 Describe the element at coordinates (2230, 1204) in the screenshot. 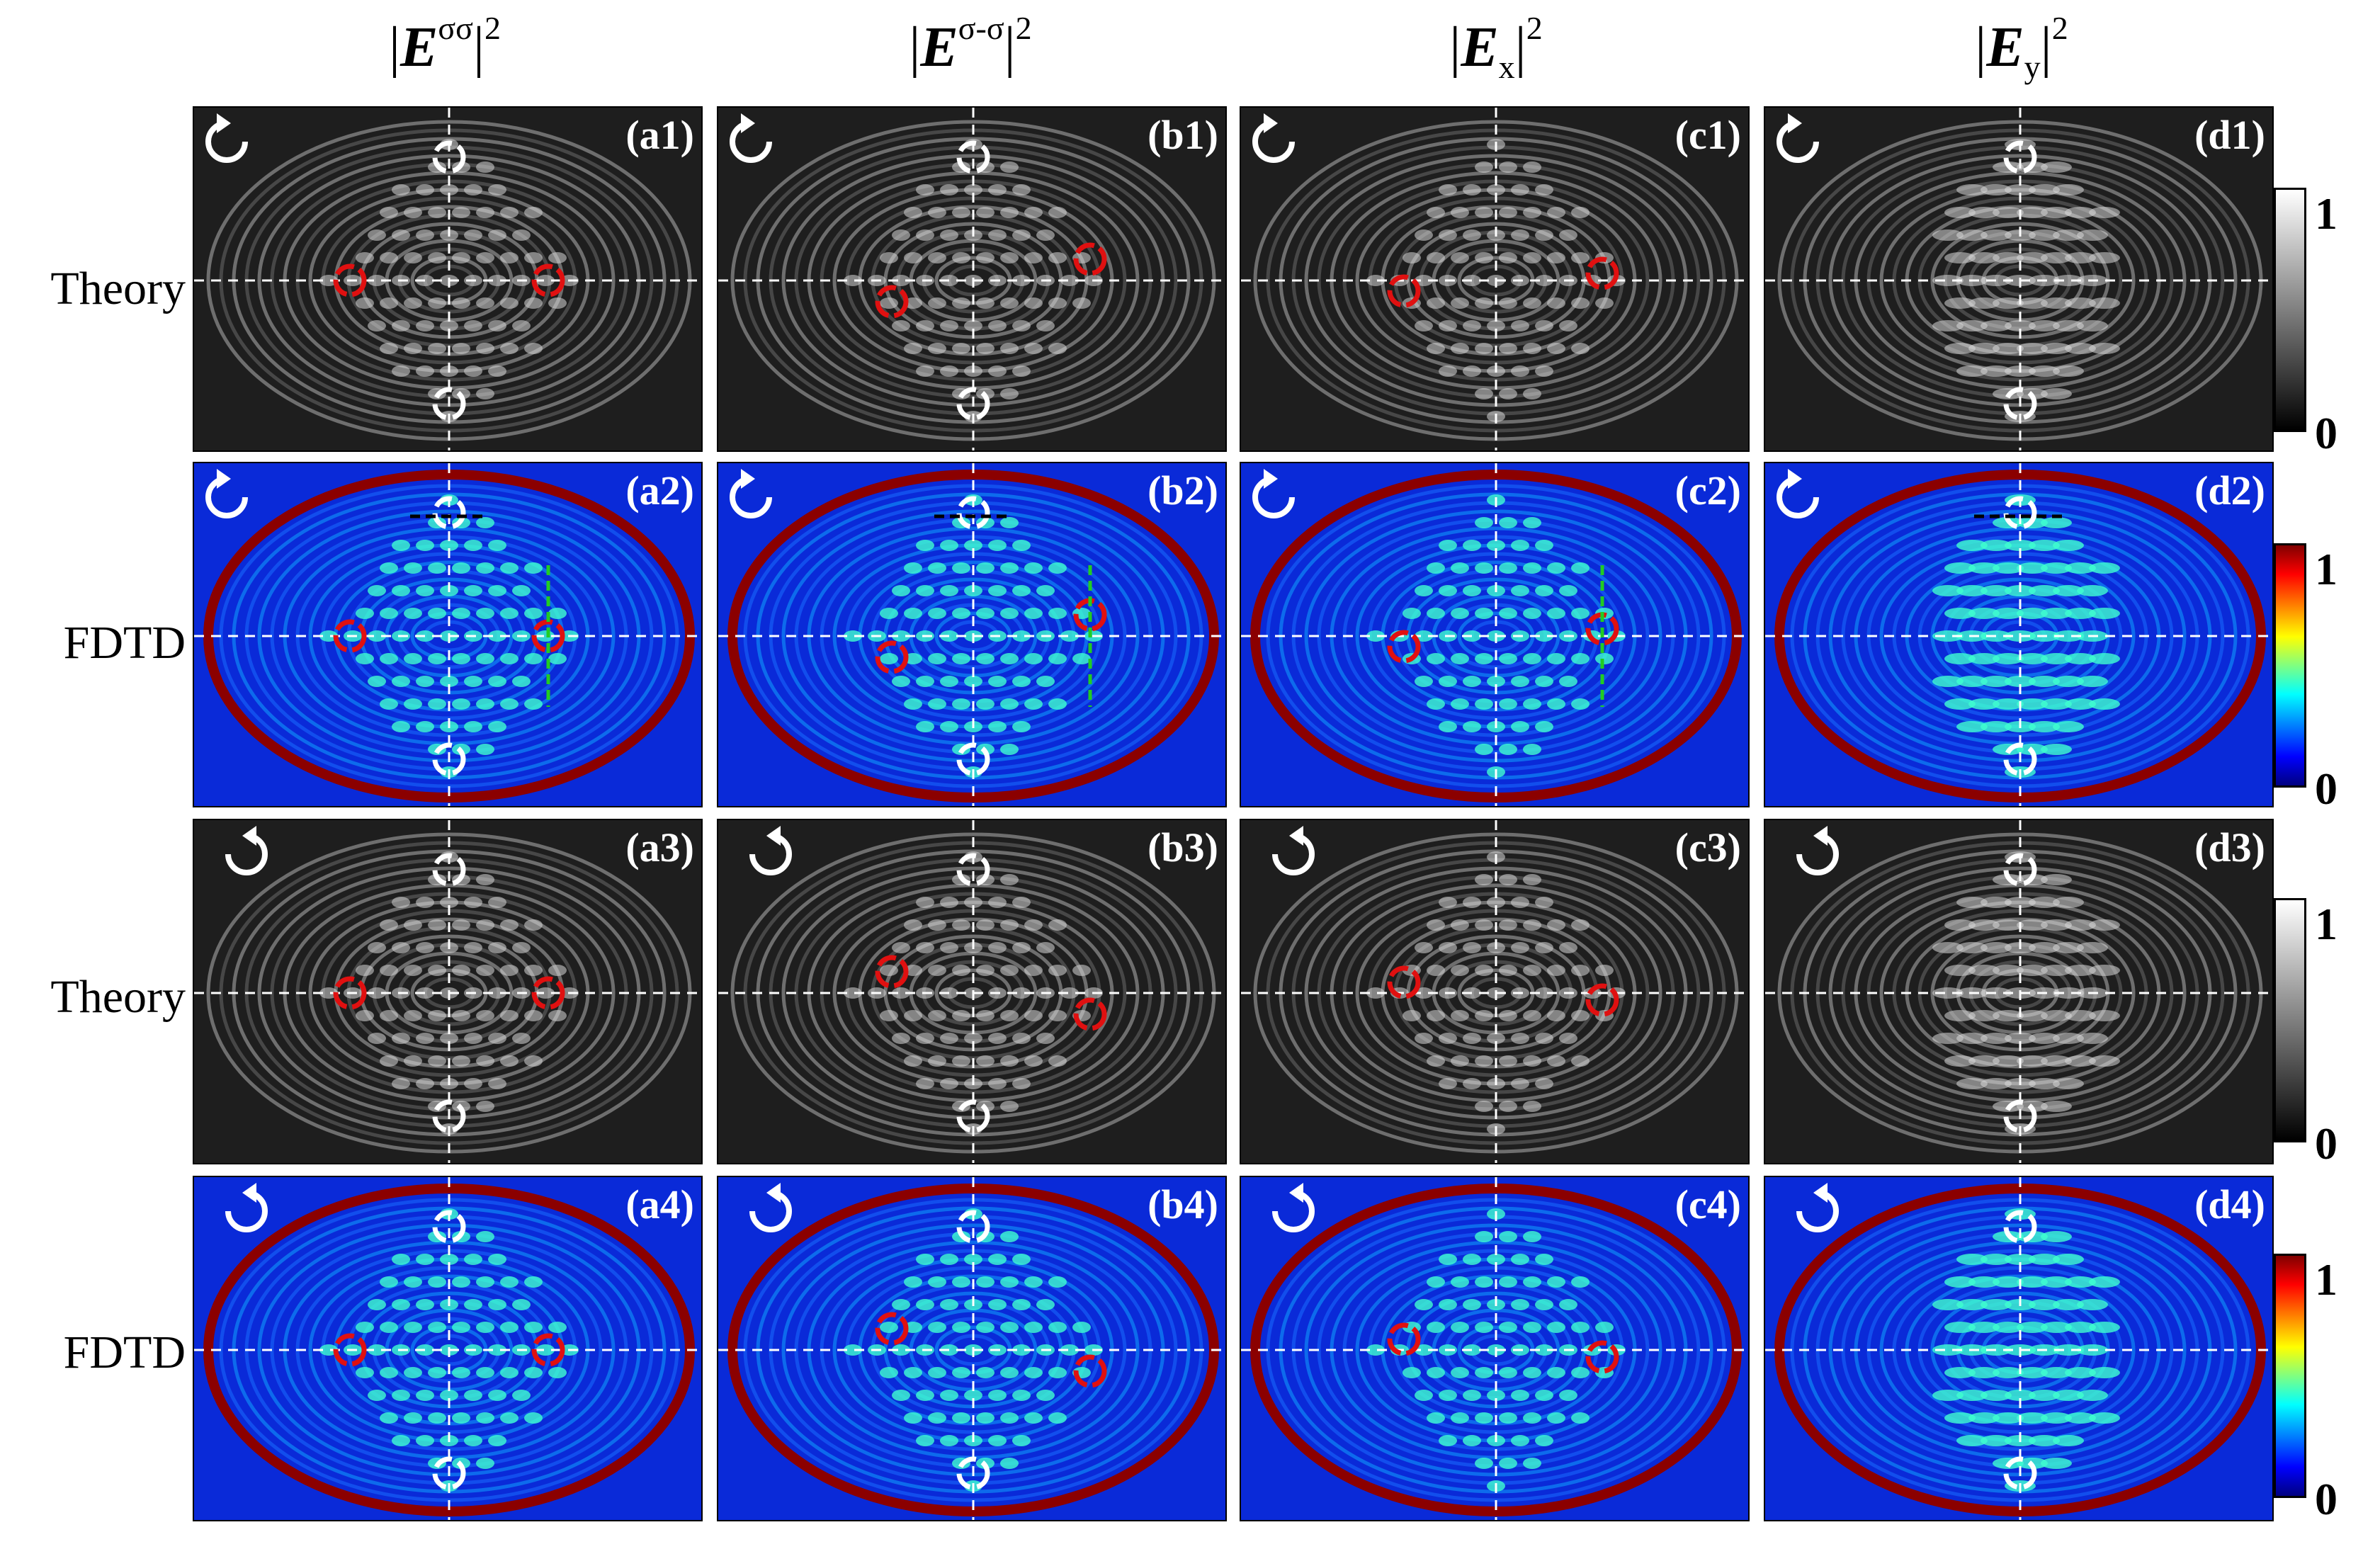

I see `panel-label: (d4)` at that location.